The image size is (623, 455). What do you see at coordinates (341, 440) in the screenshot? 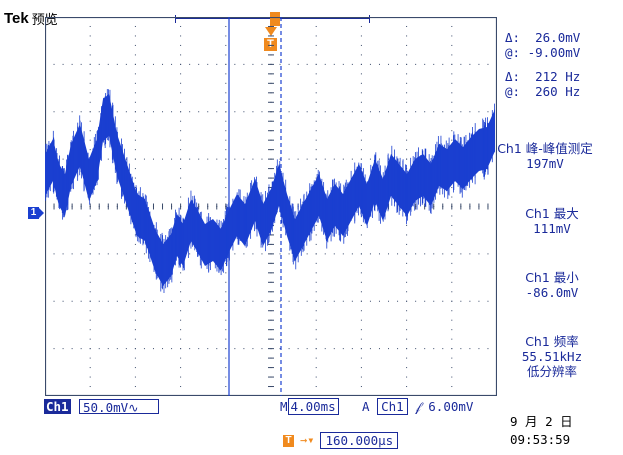
I see `trigger-delay: T →▾ 160.000µs` at bounding box center [341, 440].